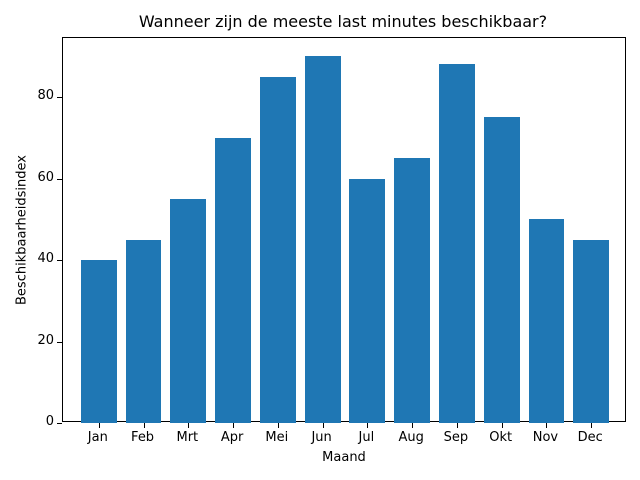  Describe the element at coordinates (49, 421) in the screenshot. I see `y-tick-label: 0` at that location.